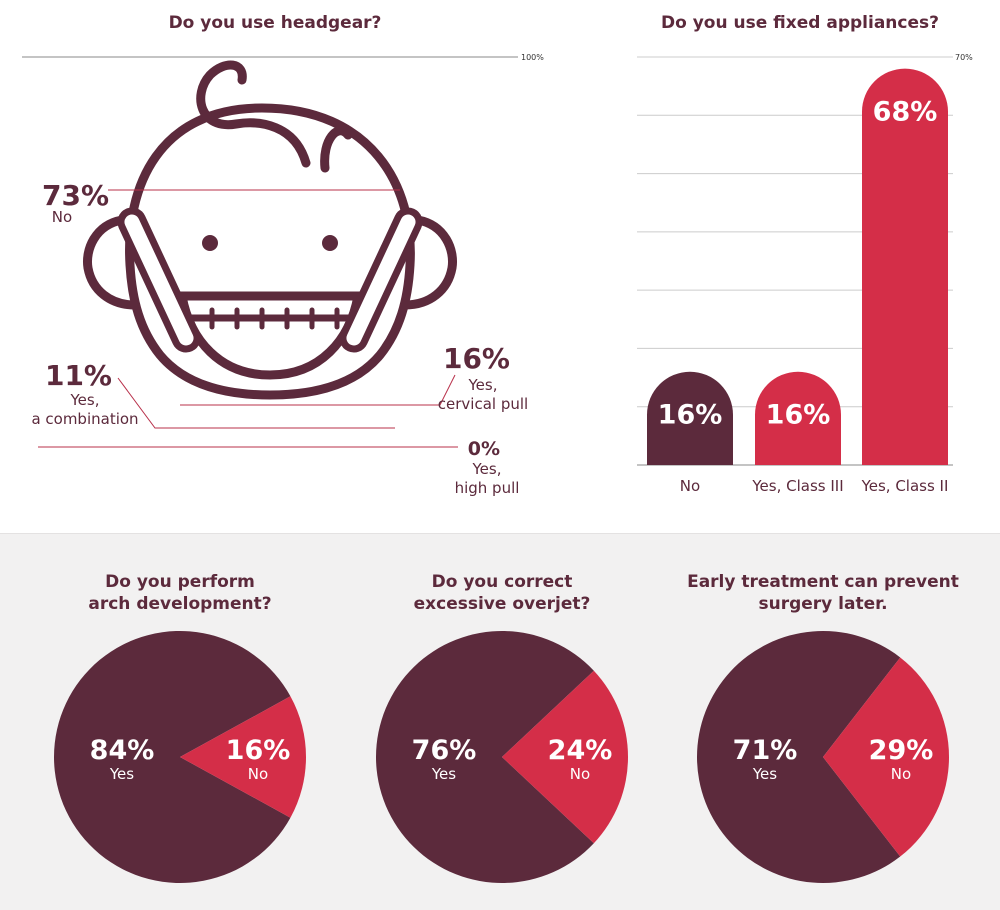 This screenshot has width=1000, height=910. I want to click on pie-title: Do you correct excessive overjet?, so click(502, 593).